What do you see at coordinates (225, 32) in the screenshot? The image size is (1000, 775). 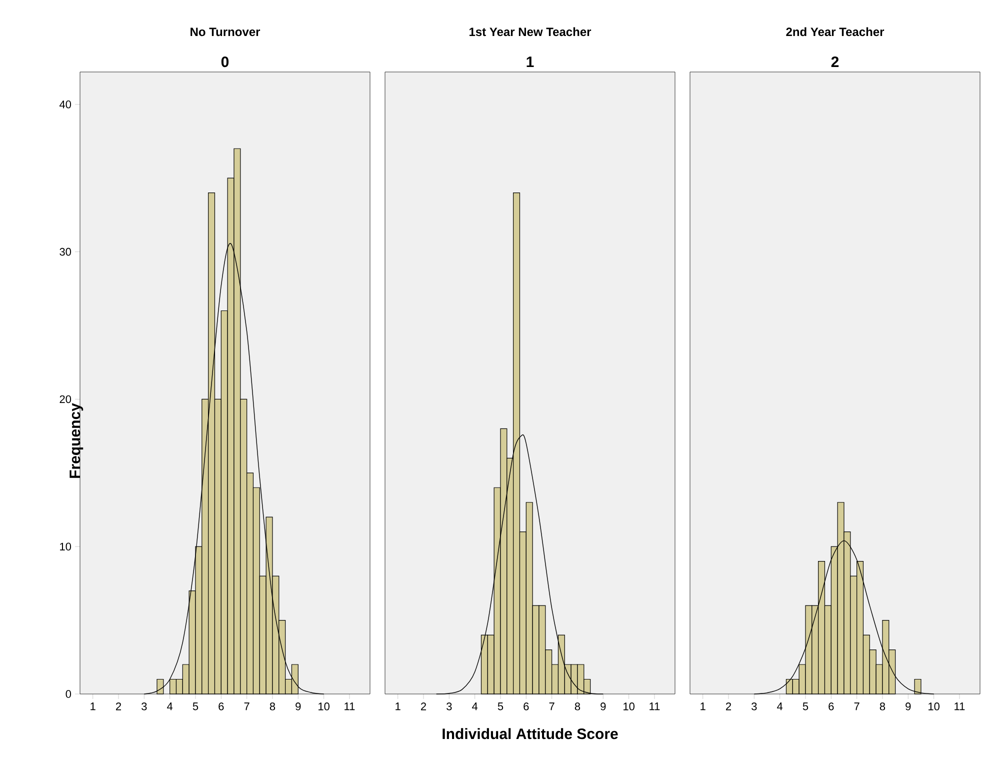 I see `chart-title: No Turnover` at bounding box center [225, 32].